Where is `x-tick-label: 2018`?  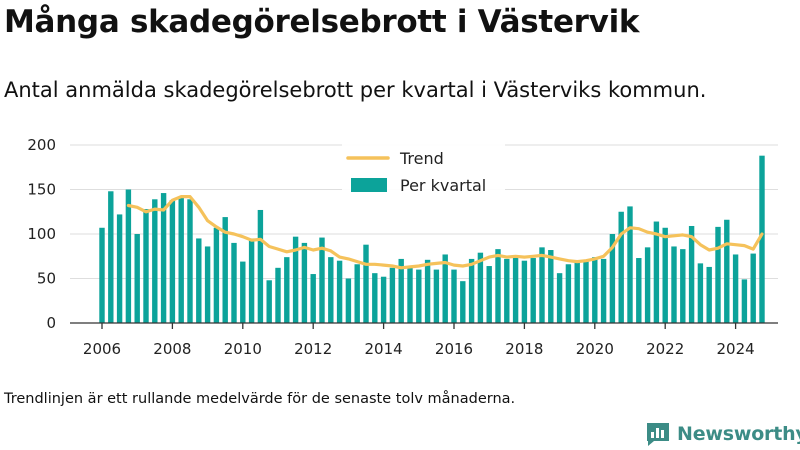
x-tick-label: 2018 is located at coordinates (524, 349).